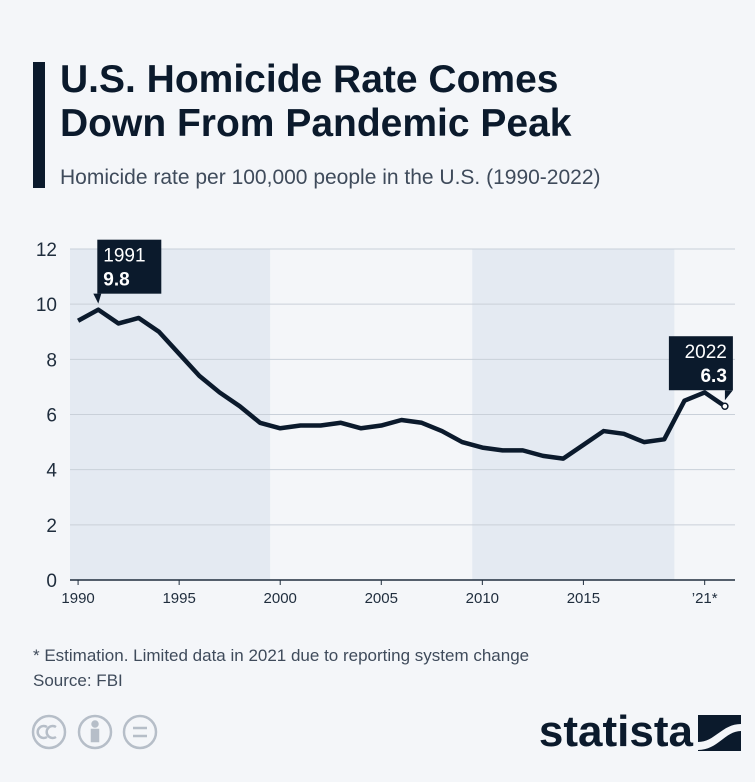 The width and height of the screenshot is (755, 782). Describe the element at coordinates (616, 731) in the screenshot. I see `brand: statista` at that location.